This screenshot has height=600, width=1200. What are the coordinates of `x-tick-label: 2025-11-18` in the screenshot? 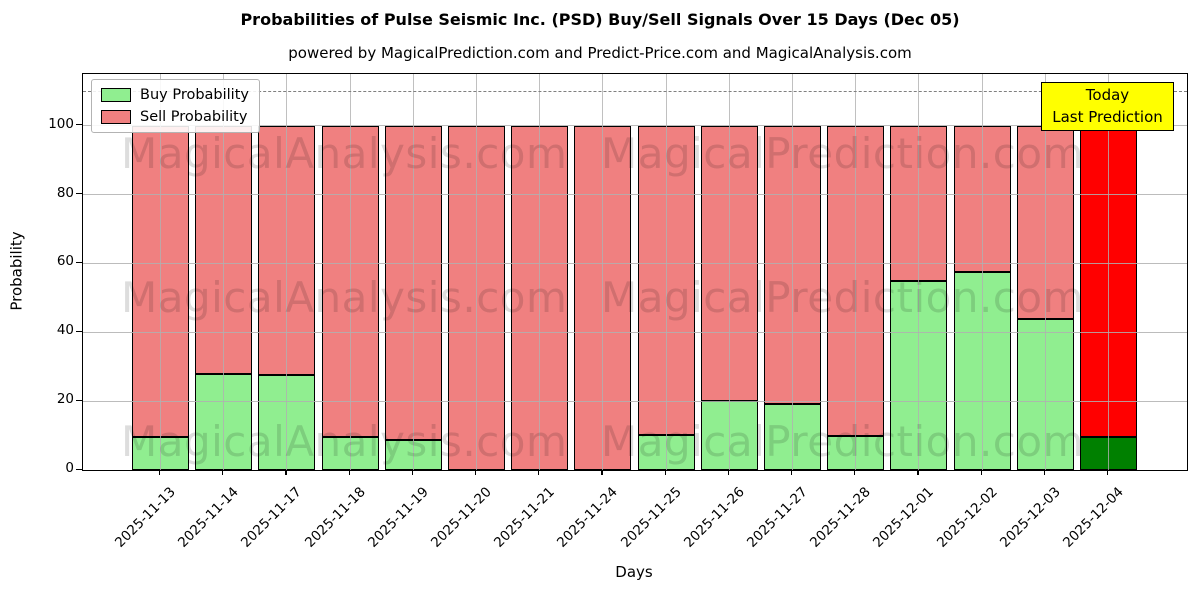 It's located at (335, 517).